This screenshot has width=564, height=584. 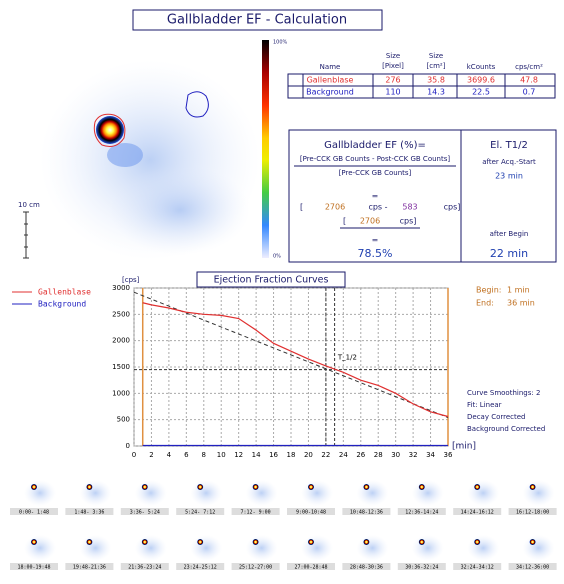 I want to click on legend-label: Gallenblase, so click(x=64, y=292).